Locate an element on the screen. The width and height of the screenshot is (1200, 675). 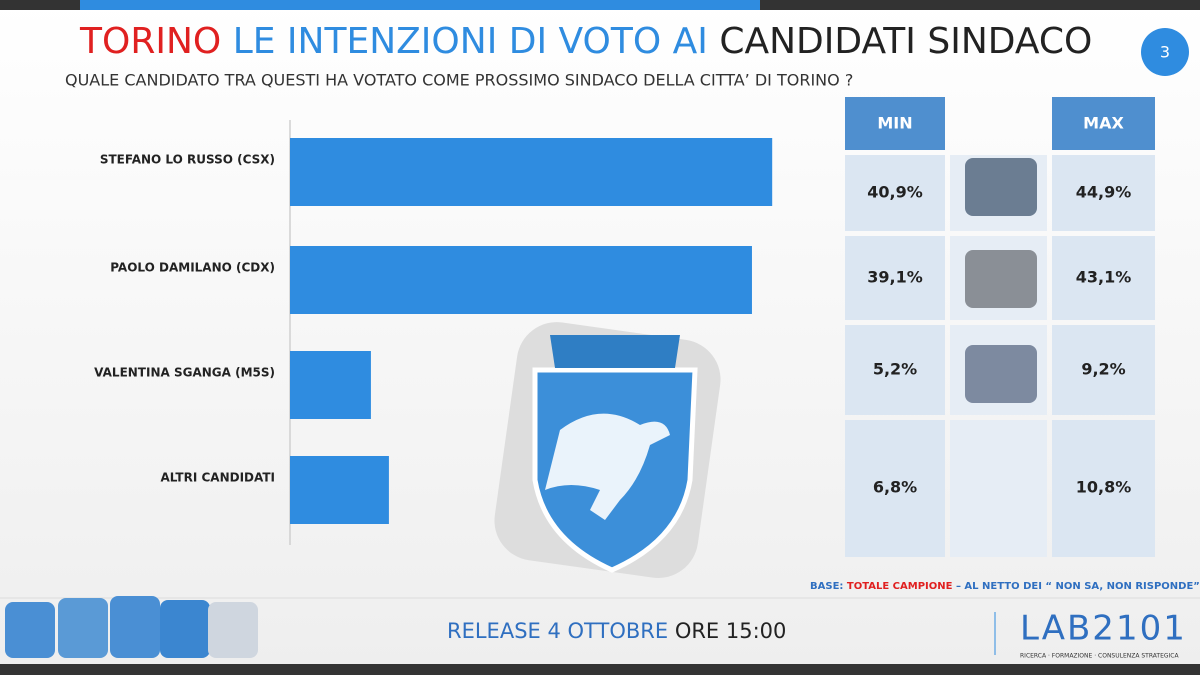
value-text: 40,9% is located at coordinates (895, 192).